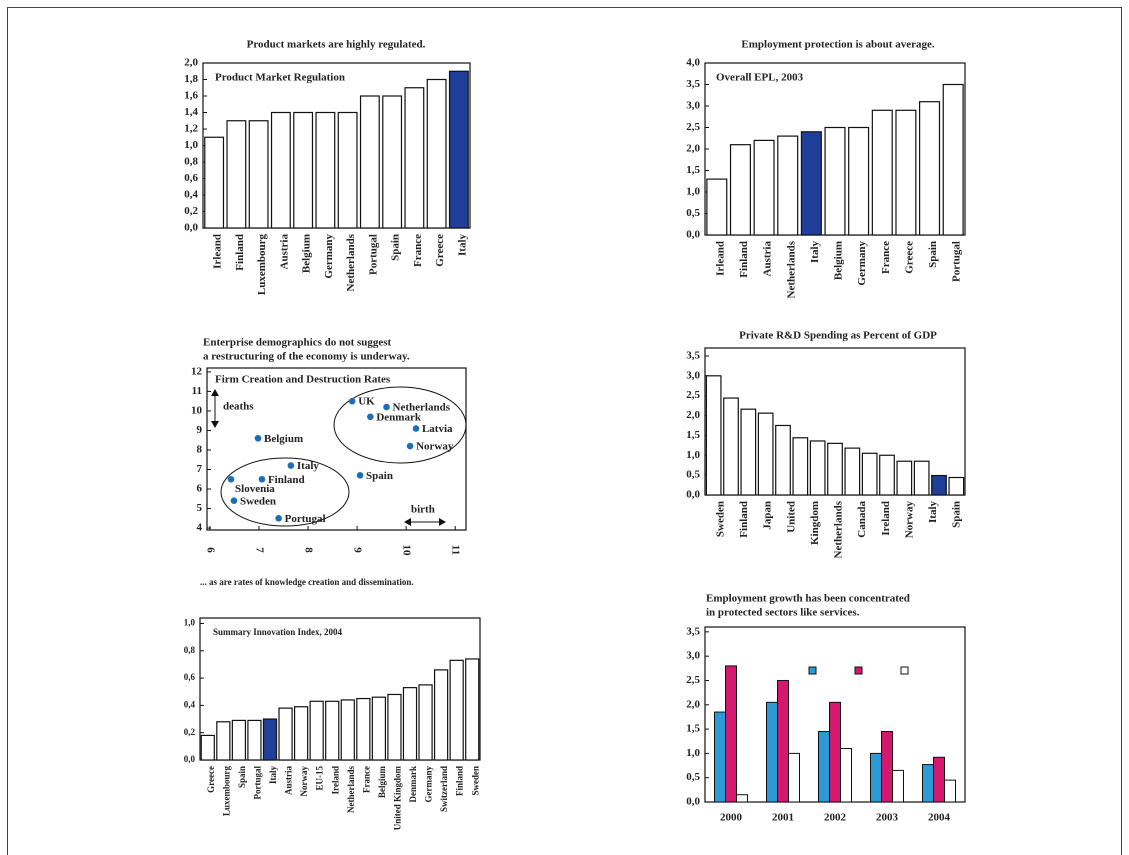  Describe the element at coordinates (460, 781) in the screenshot. I see `x-tick-label: Finland` at that location.